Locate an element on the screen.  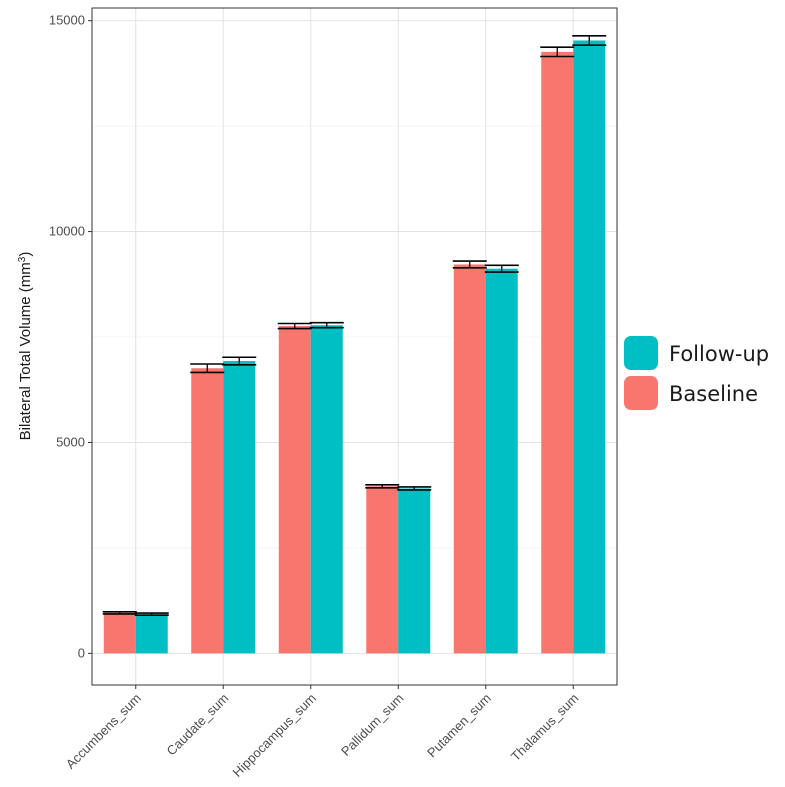
y-axis-title: Bilateral Total Volume (mm3) is located at coordinates (26, 346).